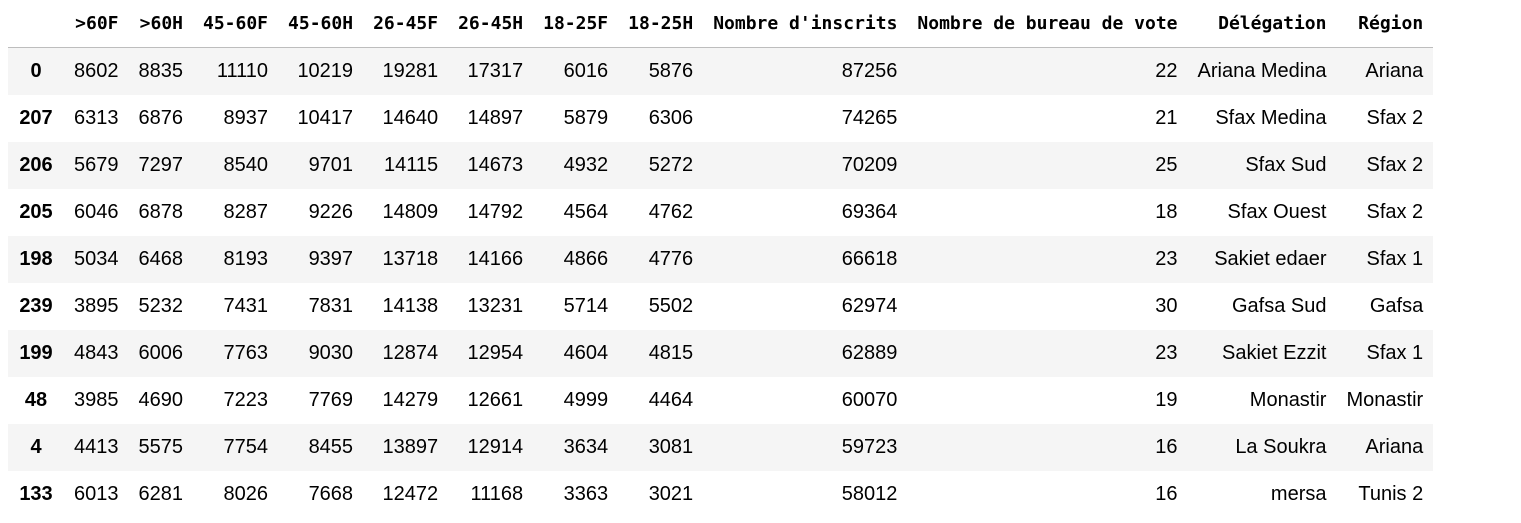 This screenshot has width=1521, height=523. Describe the element at coordinates (246, 353) in the screenshot. I see `table-cell: 7763` at that location.